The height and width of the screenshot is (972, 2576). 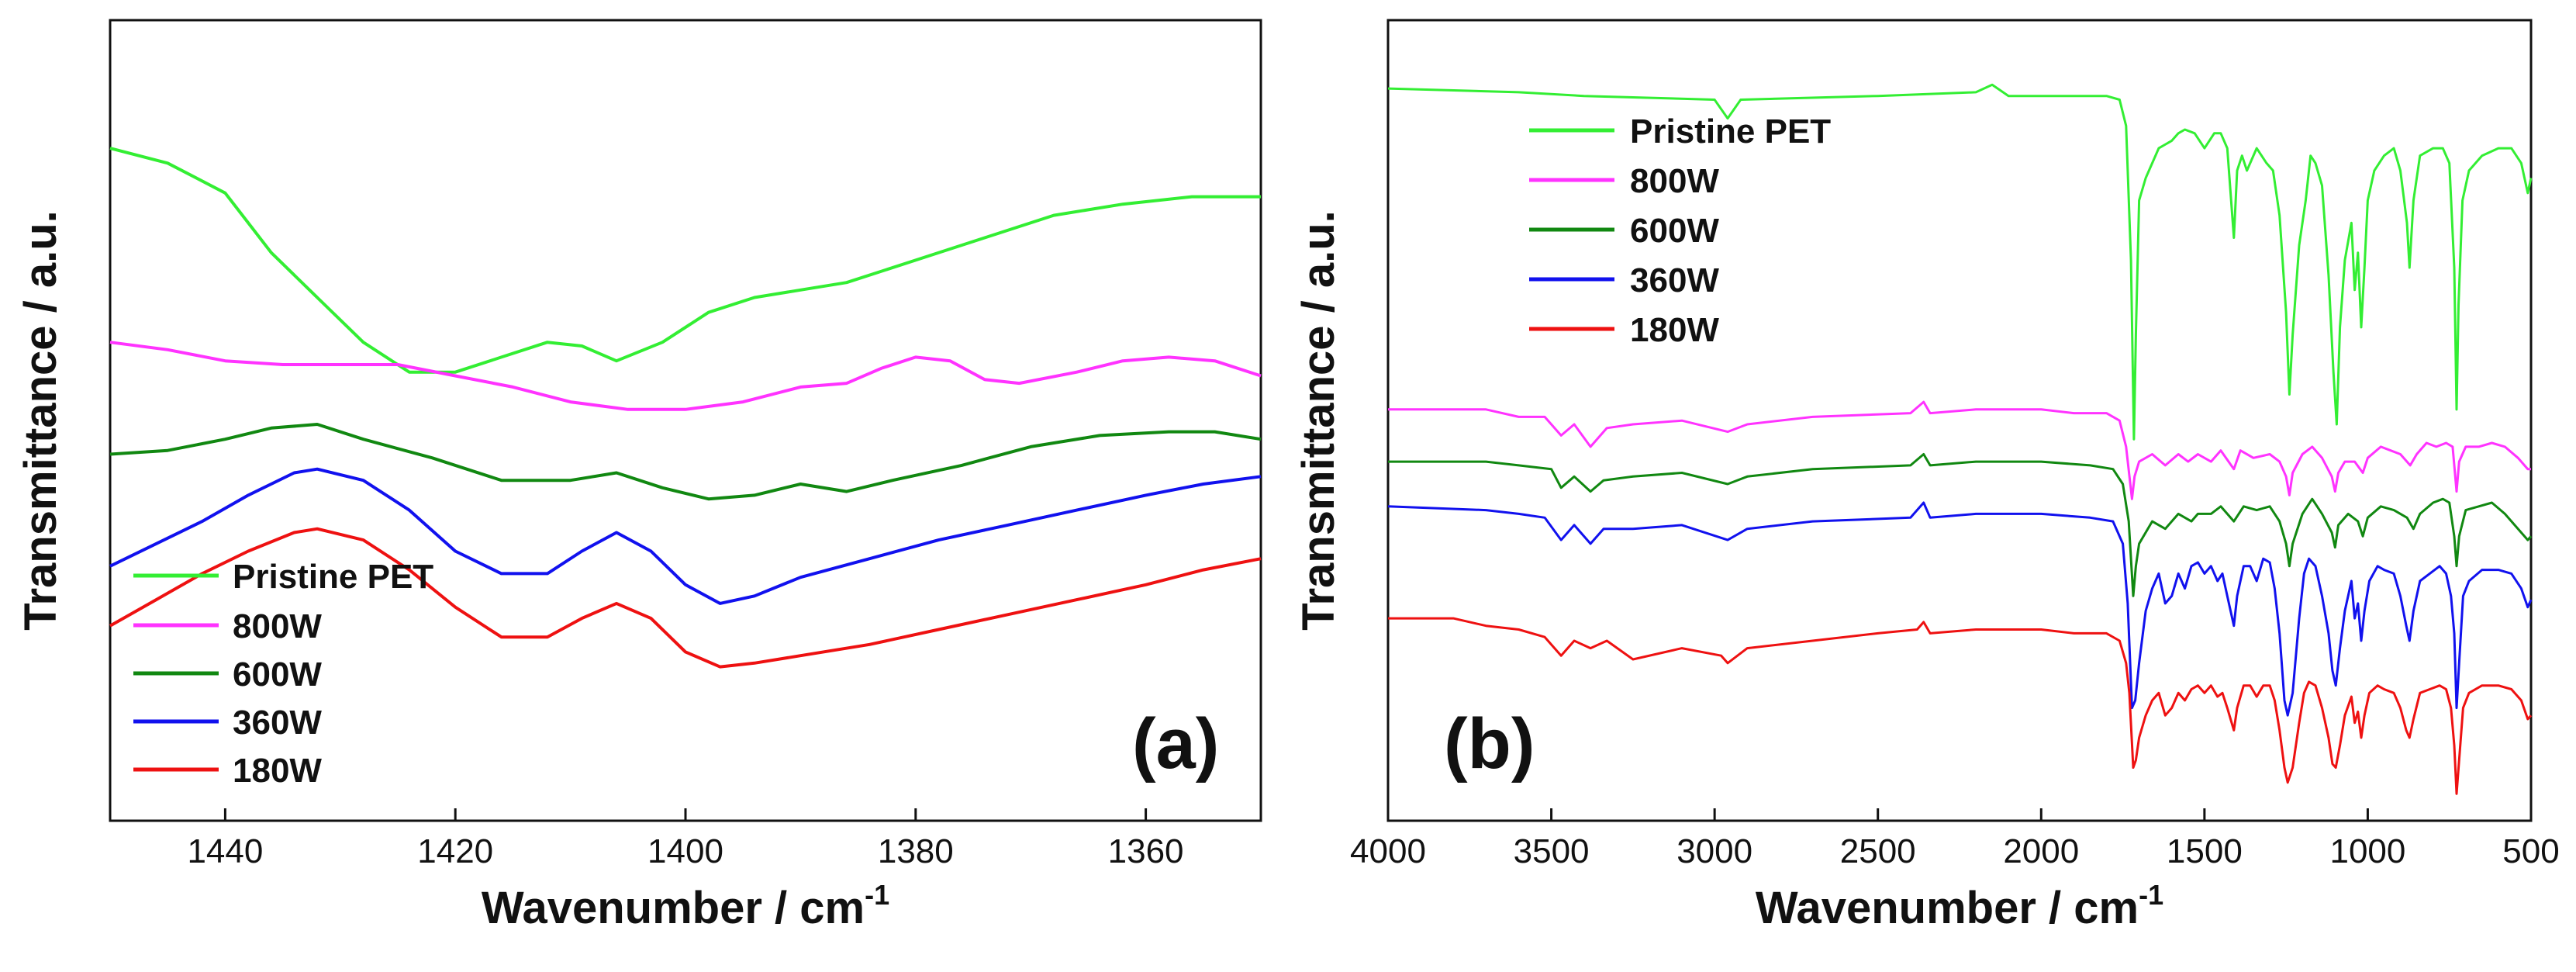 What do you see at coordinates (278, 674) in the screenshot?
I see `legend-a-label-600w: 600W` at bounding box center [278, 674].